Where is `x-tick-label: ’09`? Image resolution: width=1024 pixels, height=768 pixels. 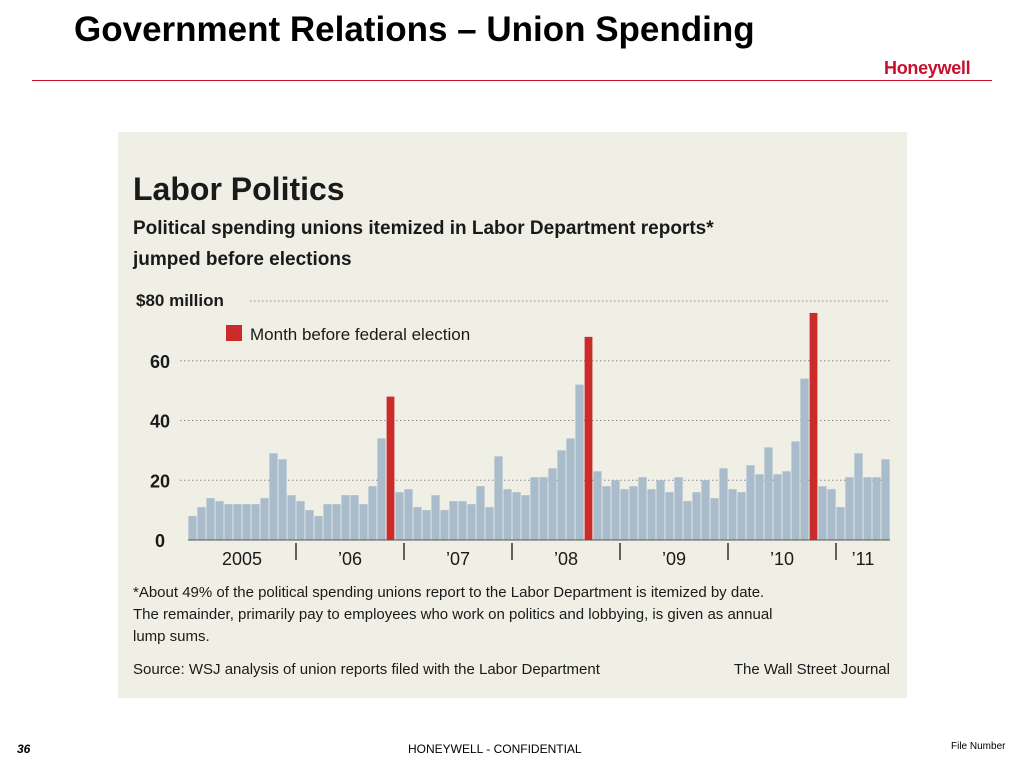 x-tick-label: ’09 is located at coordinates (674, 559).